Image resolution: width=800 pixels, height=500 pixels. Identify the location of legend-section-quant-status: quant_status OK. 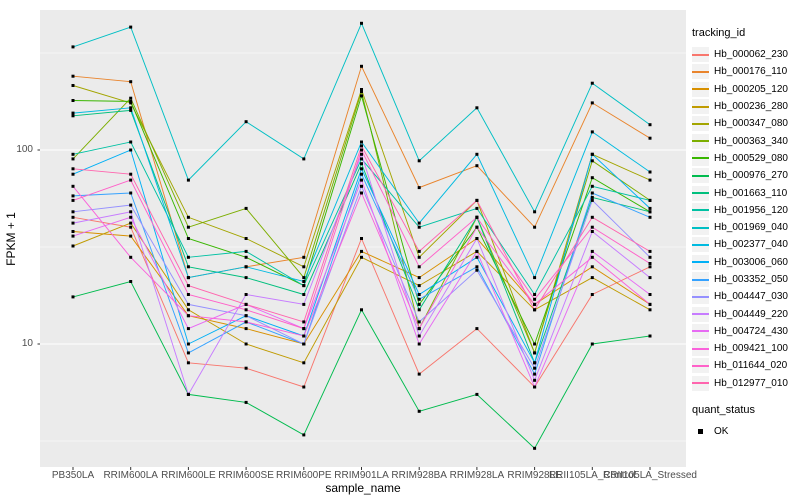
(745, 422).